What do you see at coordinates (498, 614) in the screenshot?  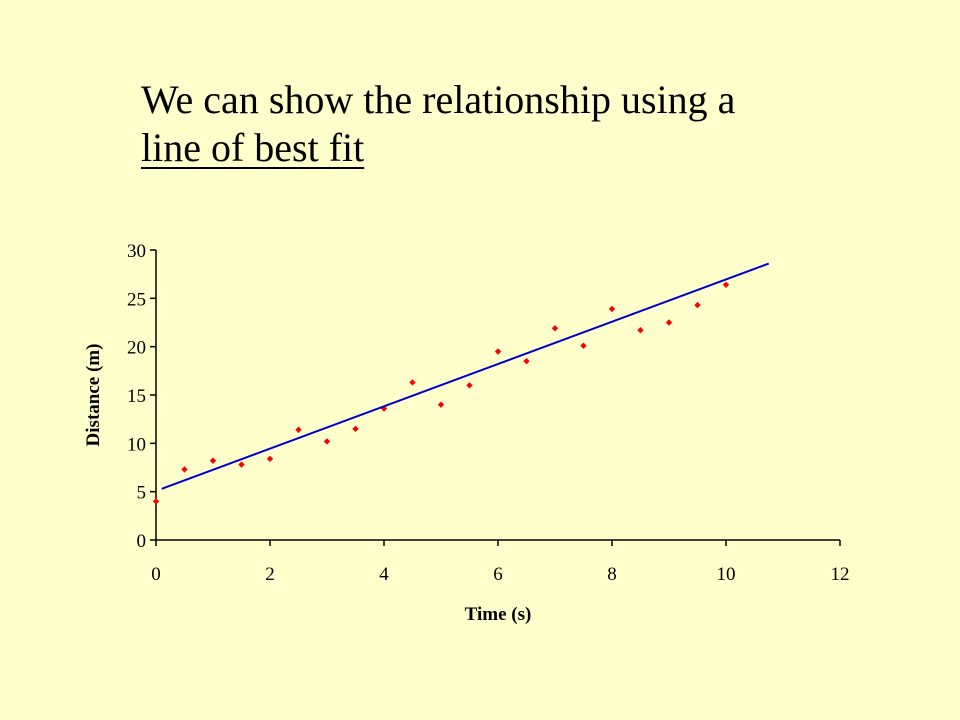 I see `x-axis-title: Time (s)` at bounding box center [498, 614].